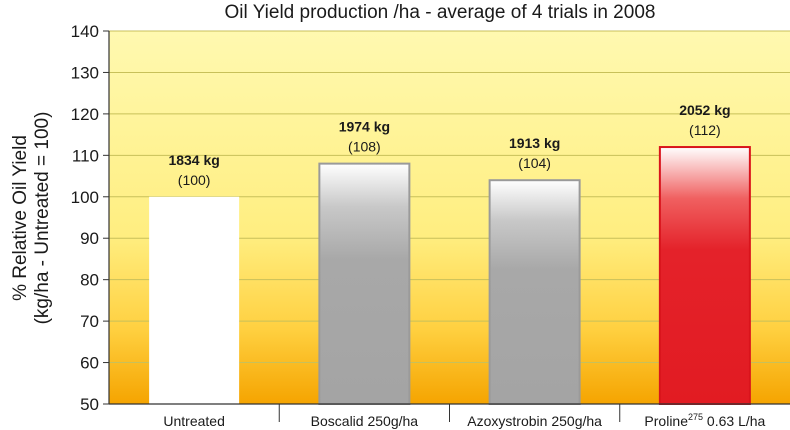  Describe the element at coordinates (89, 280) in the screenshot. I see `y-tick-label: 80` at that location.